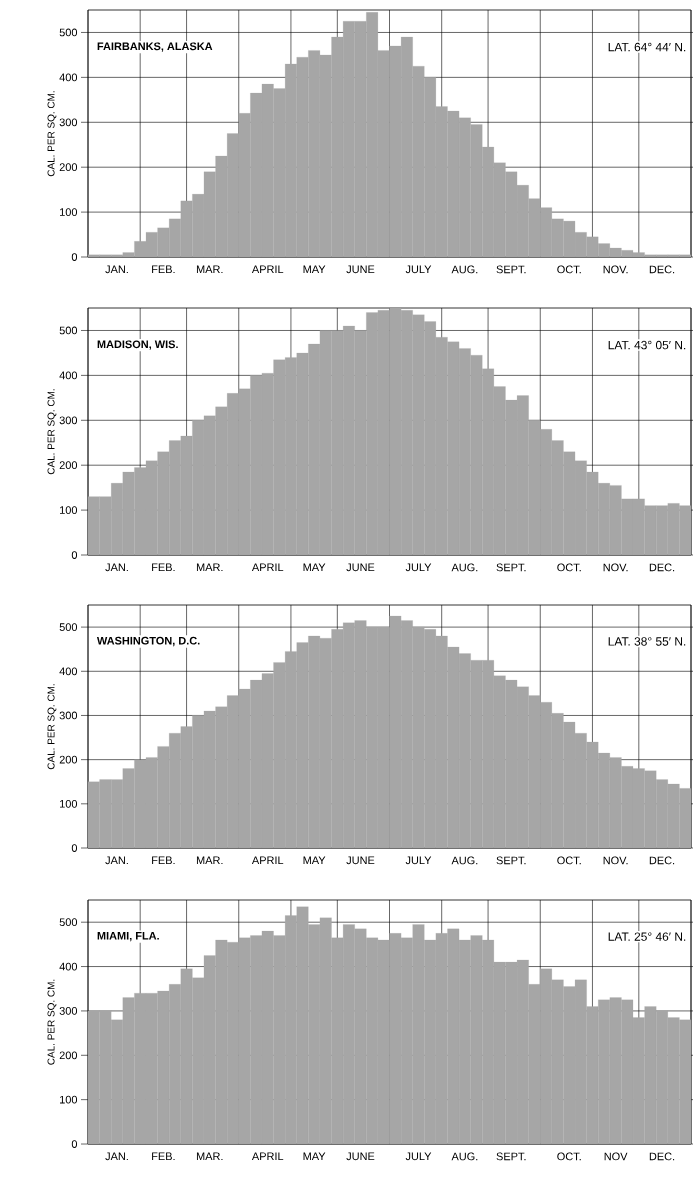 The height and width of the screenshot is (1178, 693). I want to click on text: MIAMI, FLA., so click(128, 937).